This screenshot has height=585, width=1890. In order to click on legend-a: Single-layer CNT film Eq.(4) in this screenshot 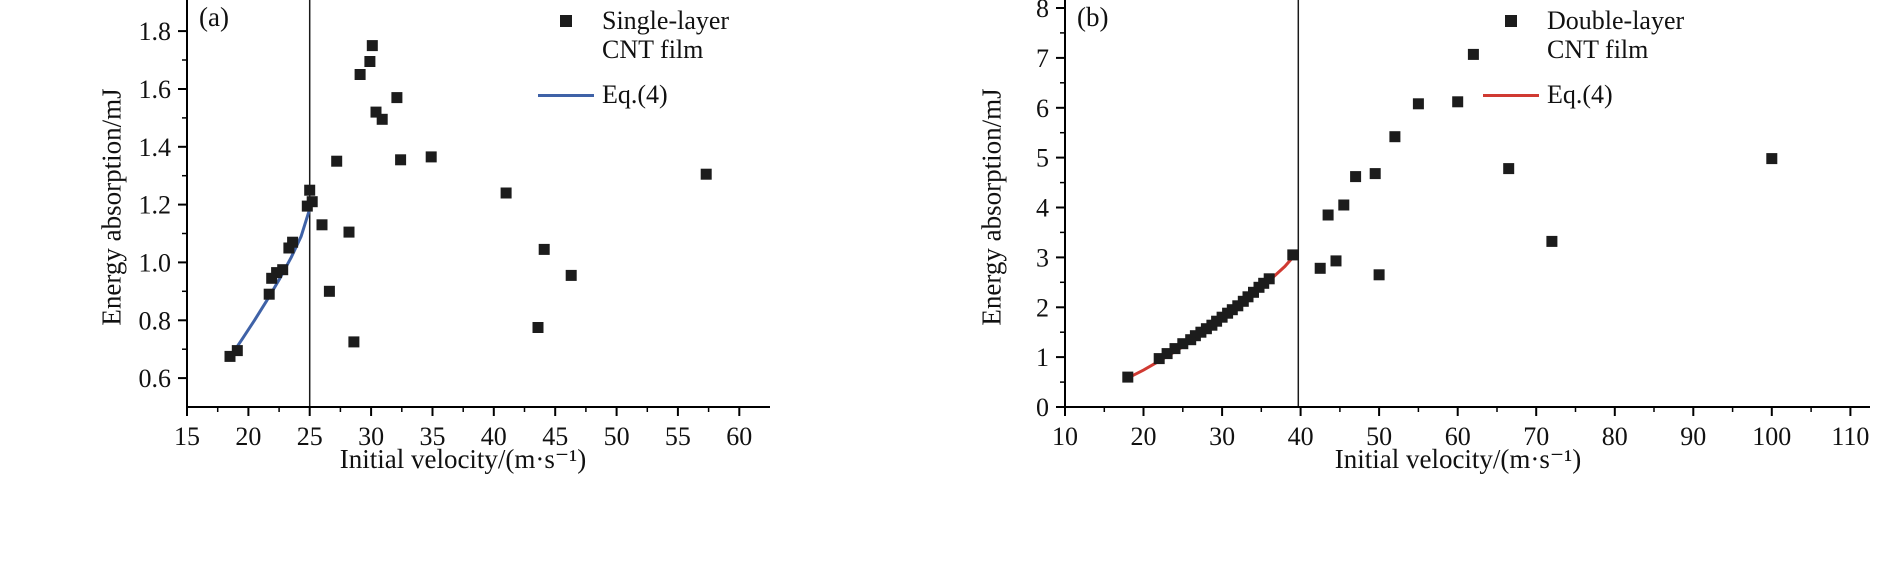, I will do `click(680, 66)`.